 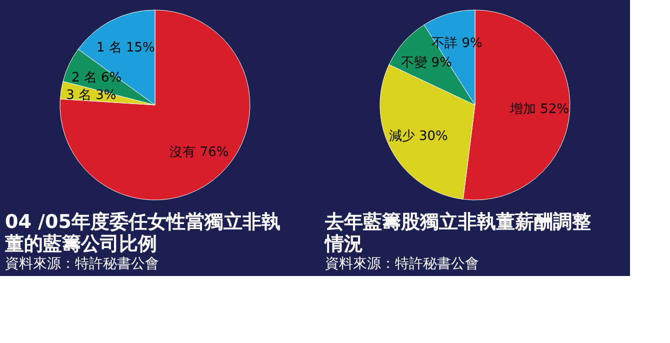 What do you see at coordinates (538, 110) in the screenshot?
I see `slice-label: 增加 52%` at bounding box center [538, 110].